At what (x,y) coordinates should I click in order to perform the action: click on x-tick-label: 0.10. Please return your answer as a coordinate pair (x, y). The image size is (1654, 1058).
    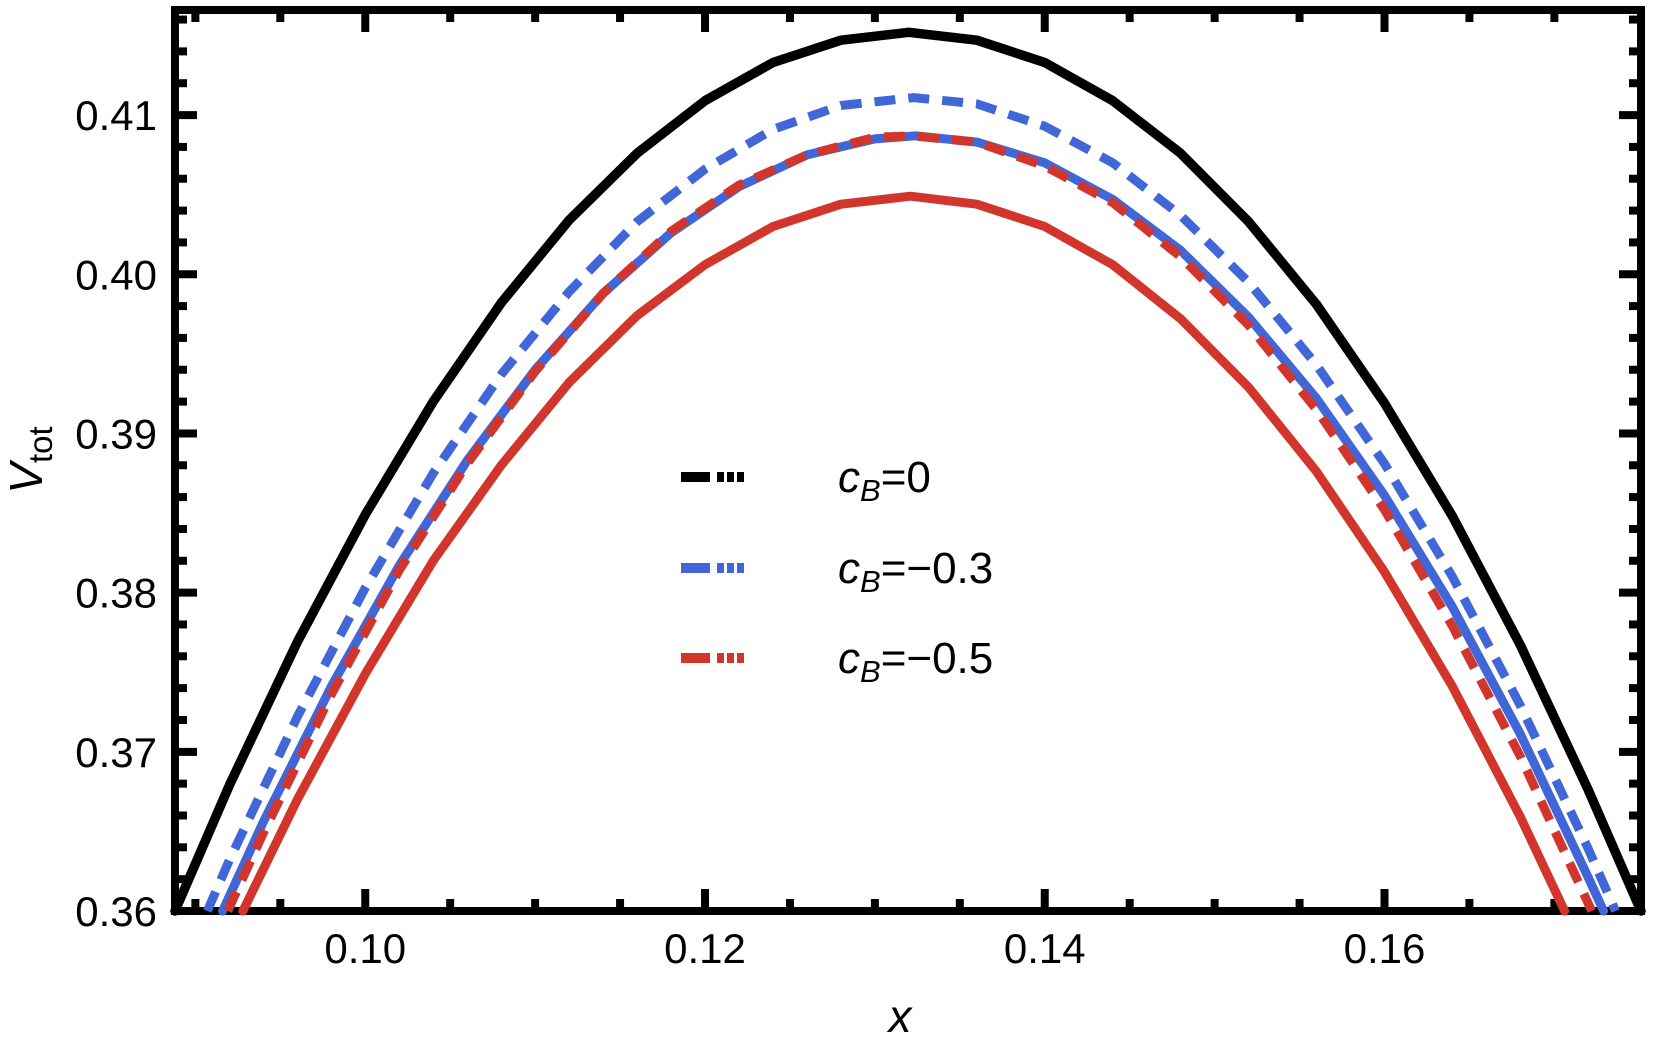
    Looking at the image, I should click on (365, 948).